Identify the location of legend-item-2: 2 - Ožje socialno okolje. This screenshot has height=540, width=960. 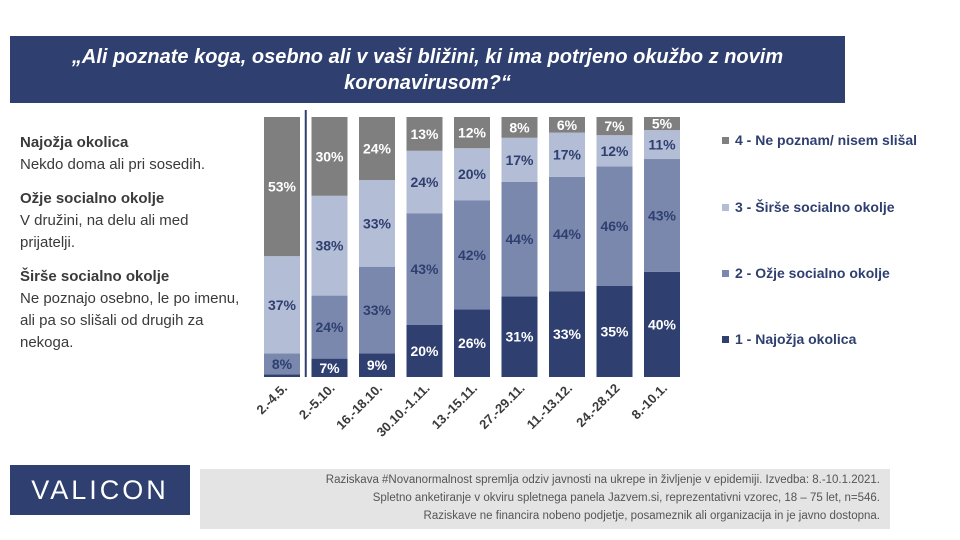
(837, 273).